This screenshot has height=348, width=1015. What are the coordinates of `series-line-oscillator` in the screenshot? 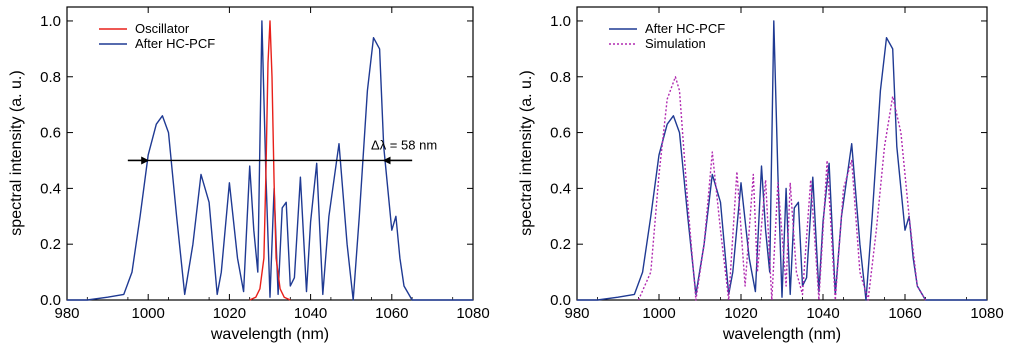 It's located at (270, 160).